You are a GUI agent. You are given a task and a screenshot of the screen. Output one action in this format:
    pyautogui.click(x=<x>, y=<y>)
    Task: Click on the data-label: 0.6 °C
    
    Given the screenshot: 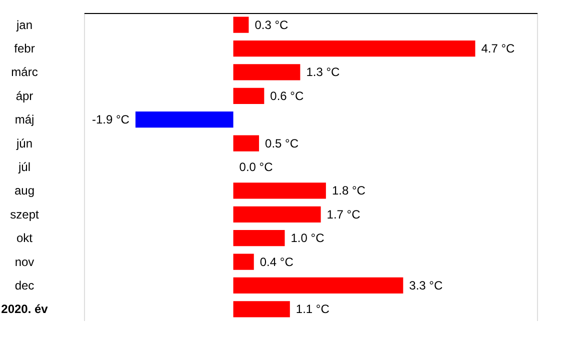 What is the action you would take?
    pyautogui.click(x=287, y=95)
    